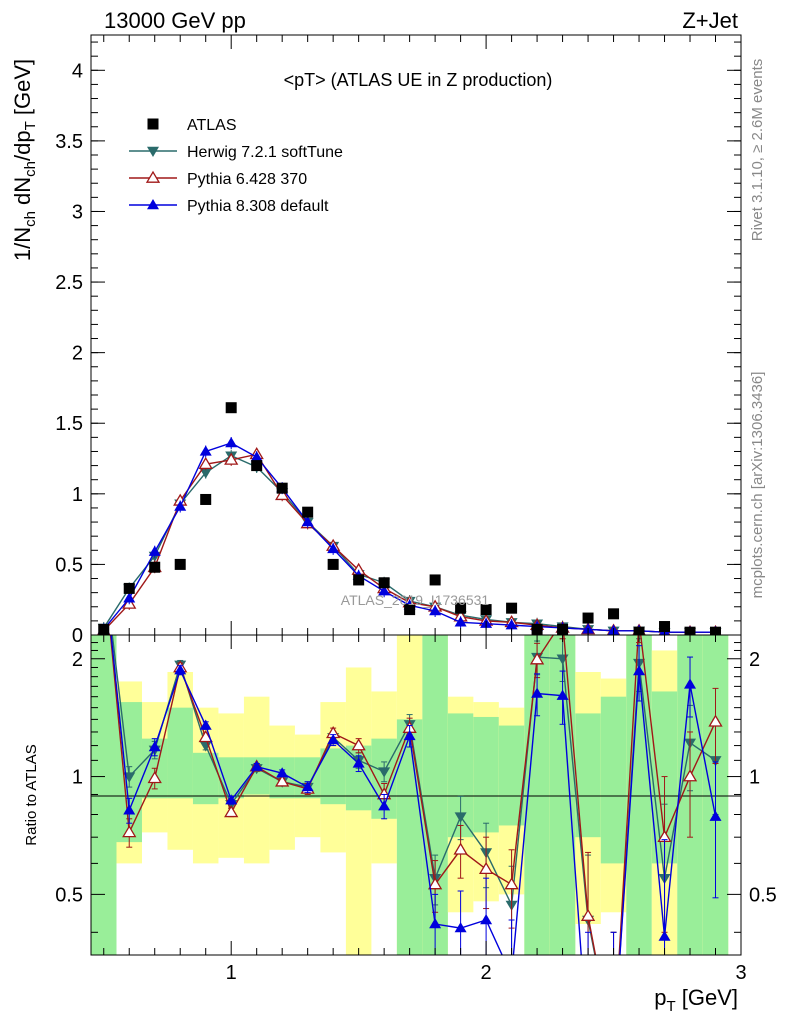  I want to click on x-axis-label: pT [GeV], so click(696, 1000).